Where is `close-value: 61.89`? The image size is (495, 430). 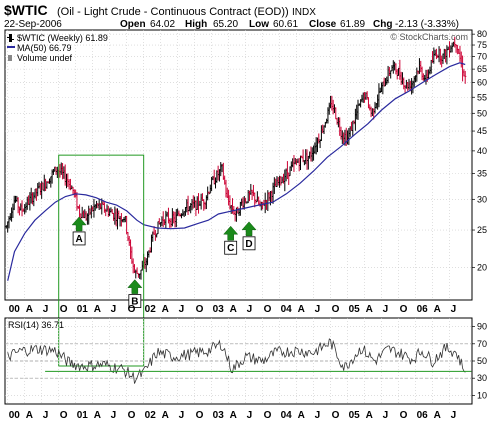 close-value: 61.89 is located at coordinates (352, 24).